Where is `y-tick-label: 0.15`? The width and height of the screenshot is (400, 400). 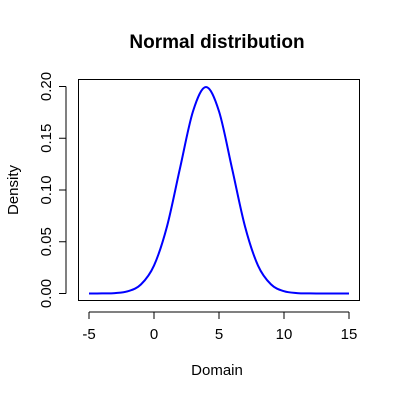 y-tick-label: 0.15 is located at coordinates (46, 138).